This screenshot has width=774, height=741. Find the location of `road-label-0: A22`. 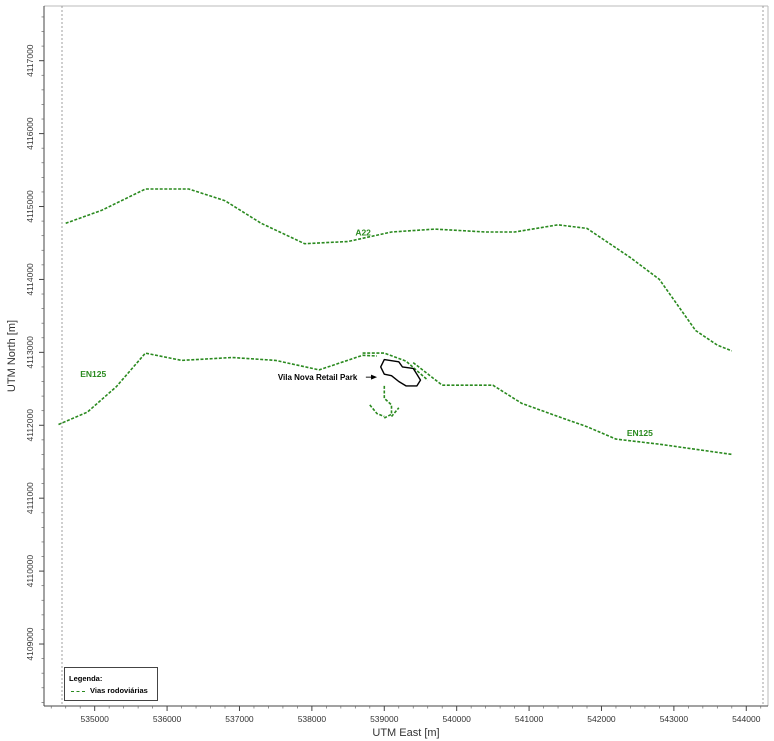

road-label-0: A22 is located at coordinates (363, 233).